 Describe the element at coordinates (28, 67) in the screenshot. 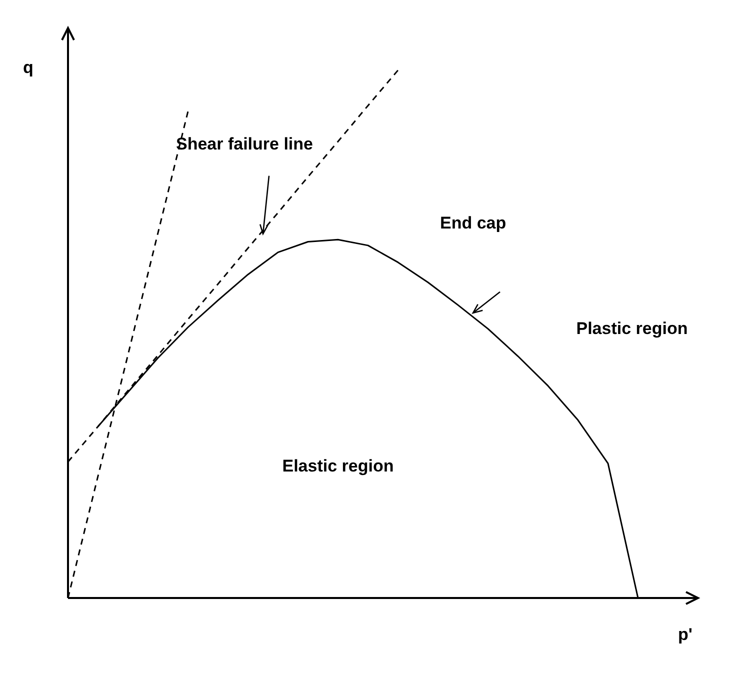

I see `y-axis-title: q` at that location.